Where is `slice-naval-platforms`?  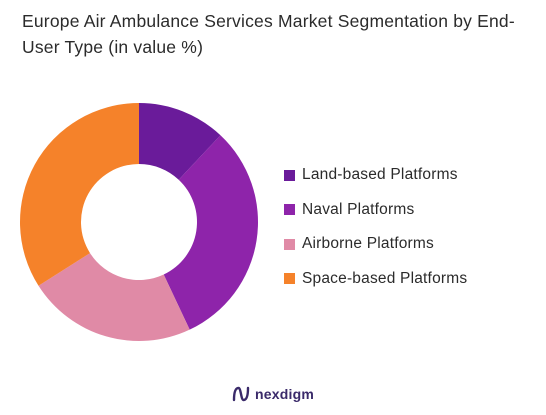 slice-naval-platforms is located at coordinates (211, 232).